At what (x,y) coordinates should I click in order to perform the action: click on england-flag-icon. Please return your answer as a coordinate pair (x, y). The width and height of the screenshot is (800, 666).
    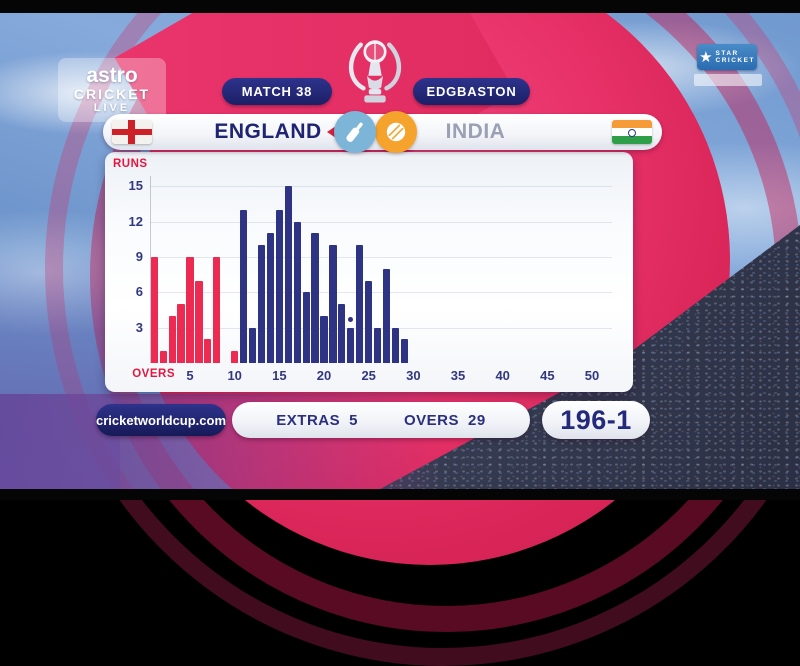
    Looking at the image, I should click on (132, 132).